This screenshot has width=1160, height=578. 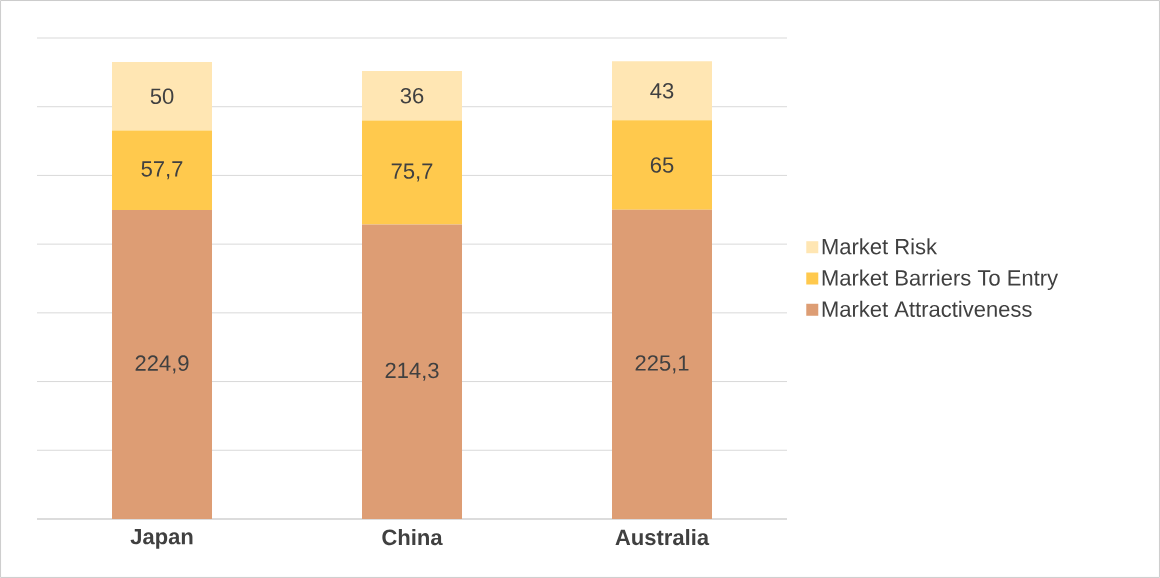 I want to click on data-label: 225,1, so click(x=662, y=364).